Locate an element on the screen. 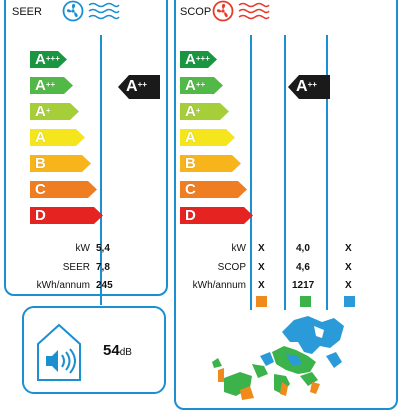 The height and width of the screenshot is (410, 400). fan-icon-cooling is located at coordinates (73, 13).